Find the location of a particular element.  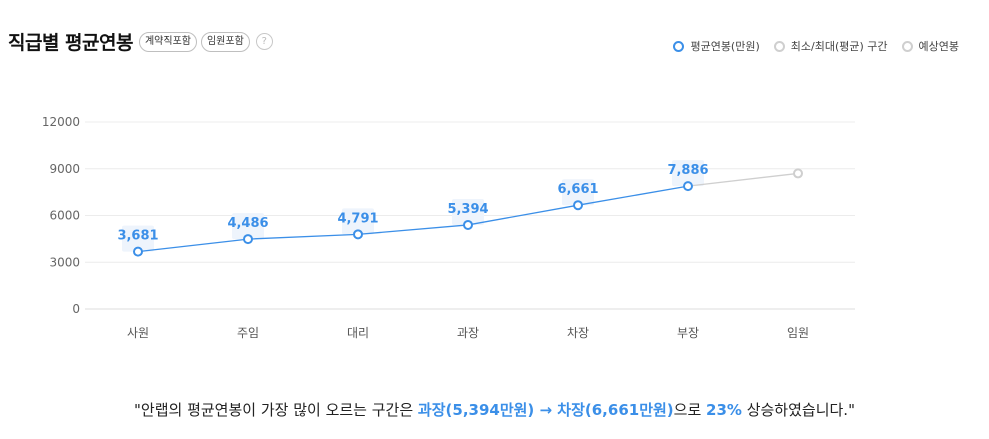

y-tick-label: 0 is located at coordinates (76, 309).